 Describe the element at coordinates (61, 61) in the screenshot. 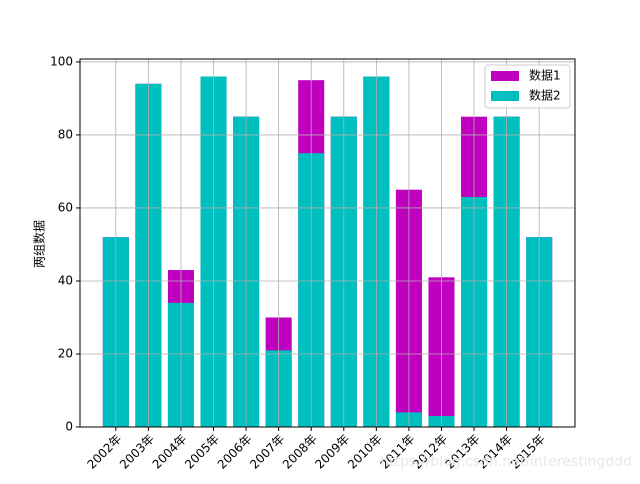

I see `y-tick-label: 100` at that location.